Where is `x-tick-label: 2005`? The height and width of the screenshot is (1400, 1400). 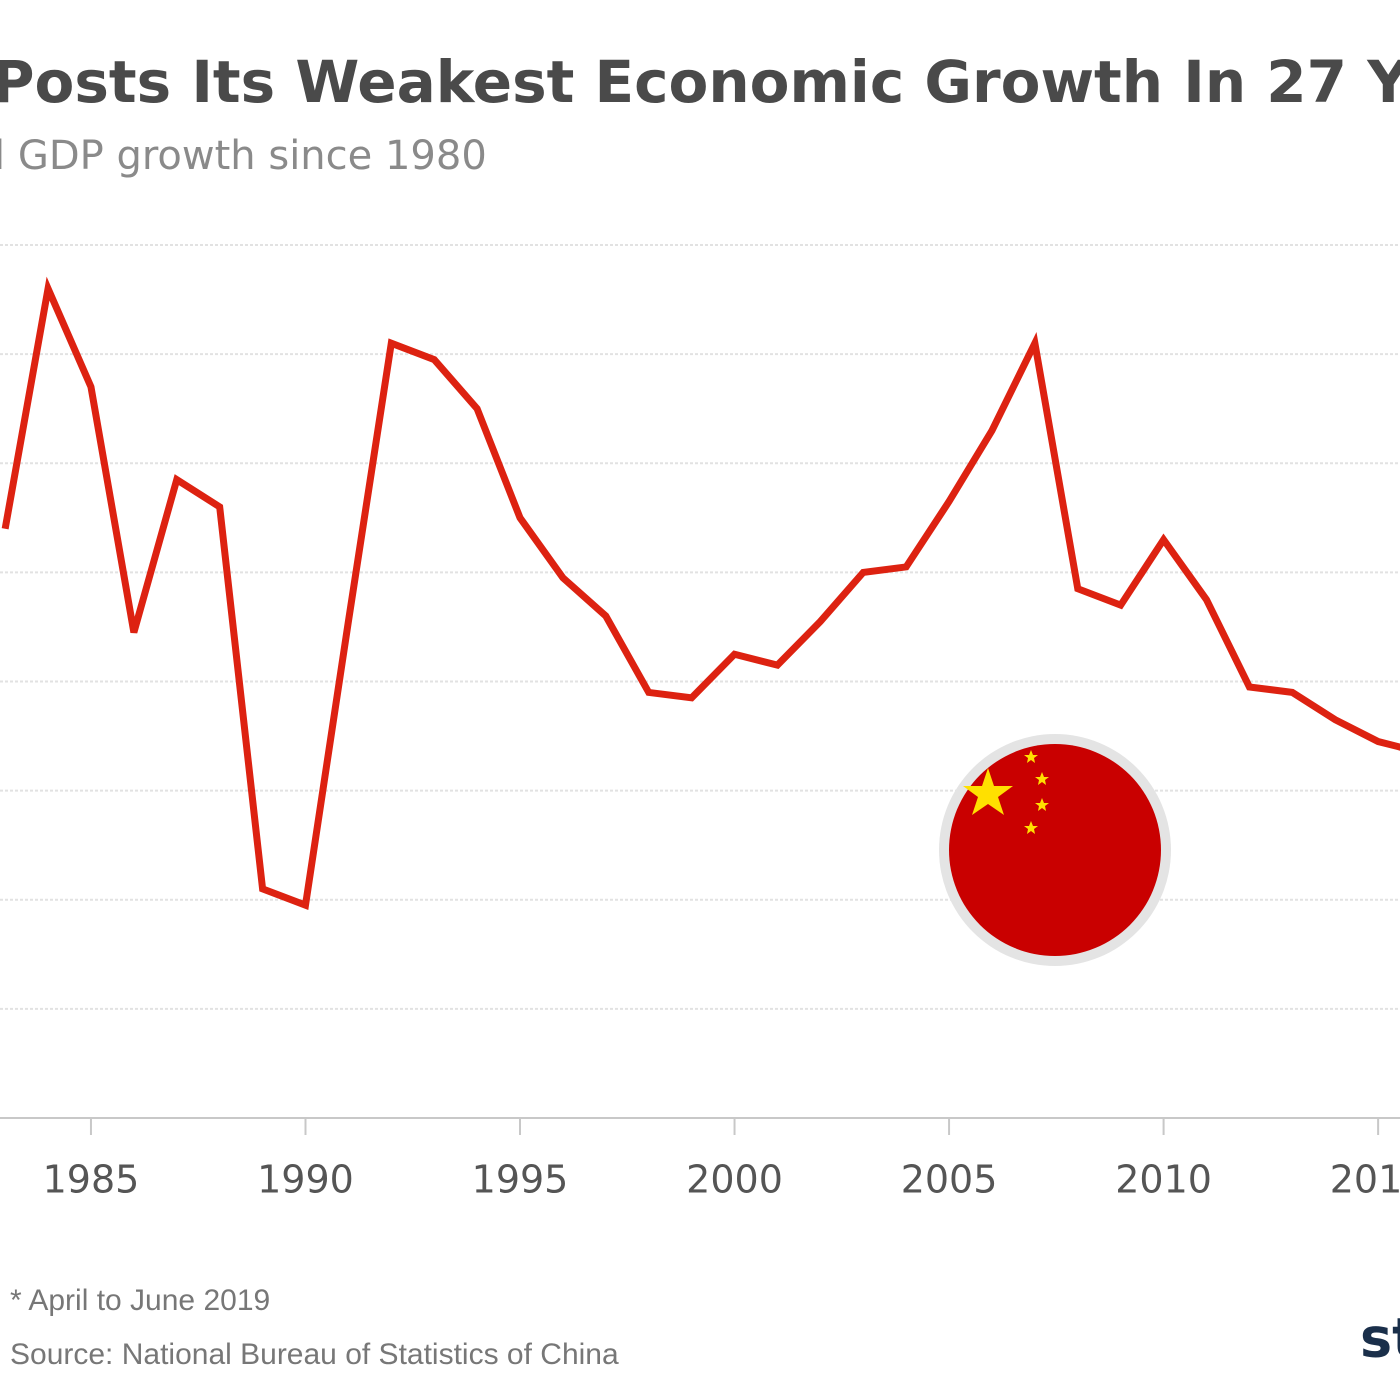
x-tick-label: 2005 is located at coordinates (949, 1180).